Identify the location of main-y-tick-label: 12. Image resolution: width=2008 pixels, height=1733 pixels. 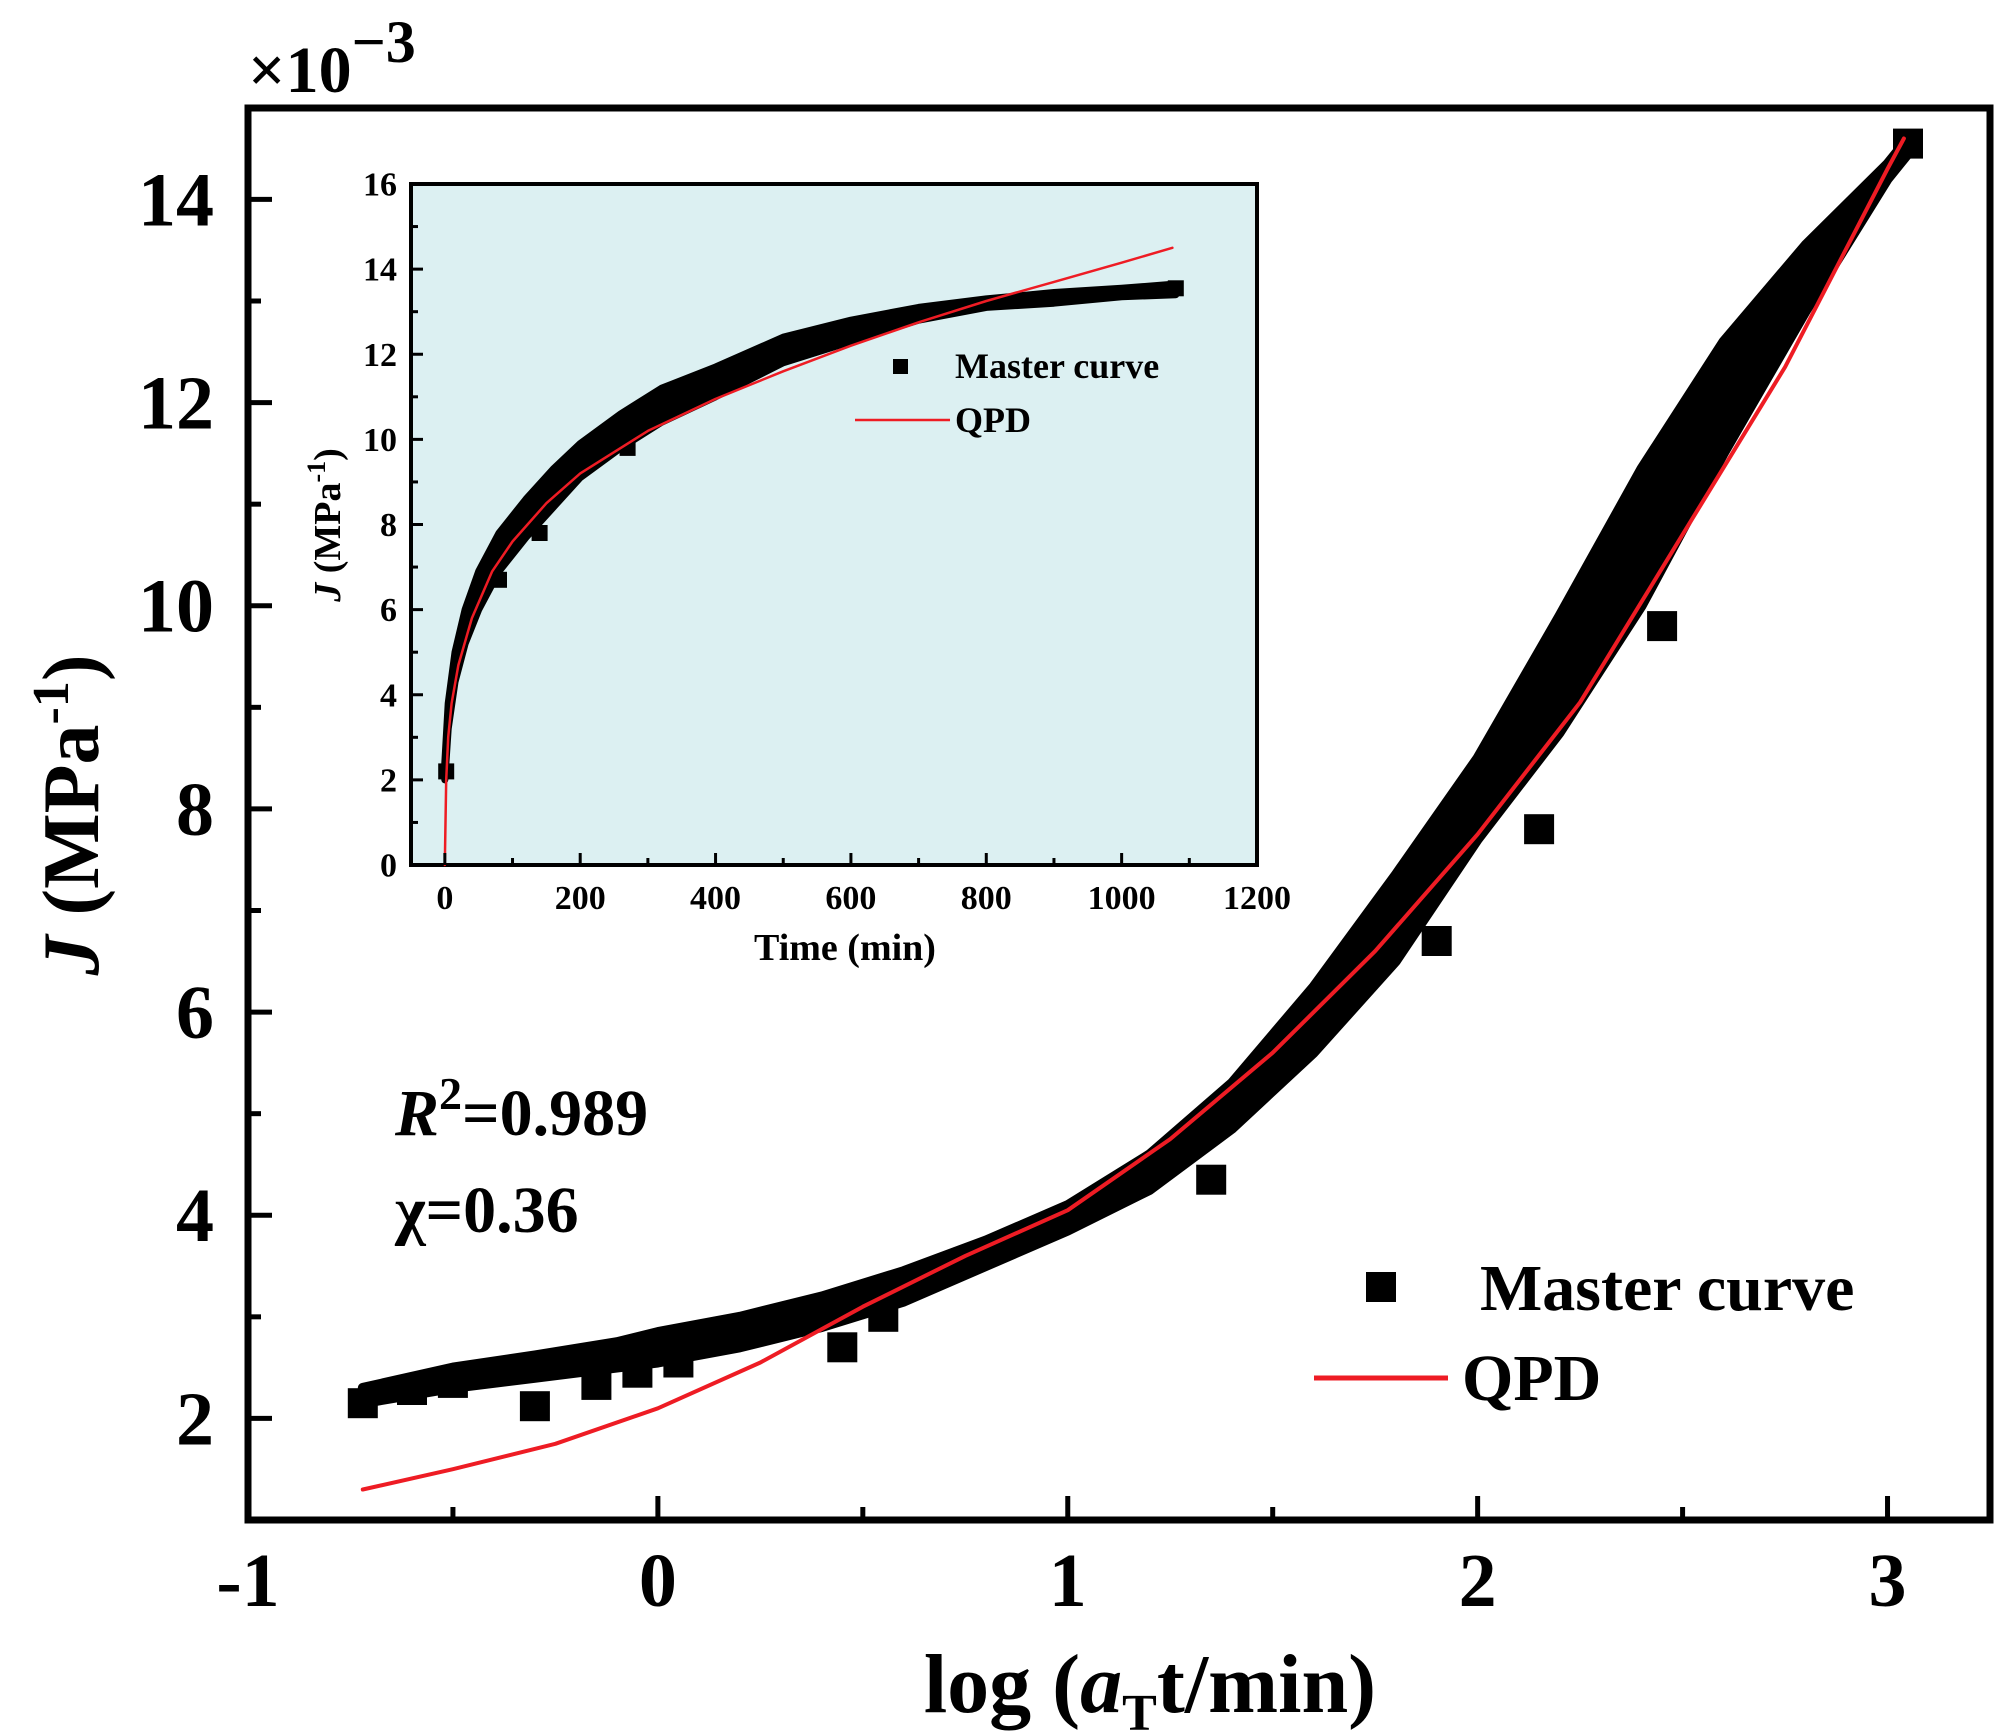
(176, 403).